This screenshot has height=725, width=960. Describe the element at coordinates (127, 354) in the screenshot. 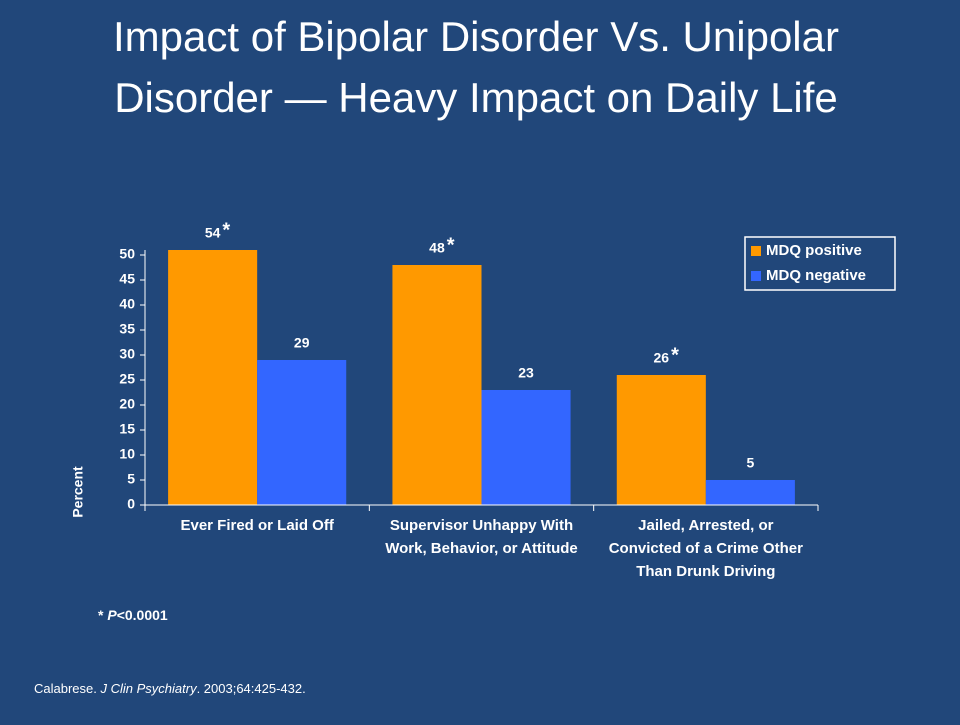

I see `y-tick-label: 30` at that location.